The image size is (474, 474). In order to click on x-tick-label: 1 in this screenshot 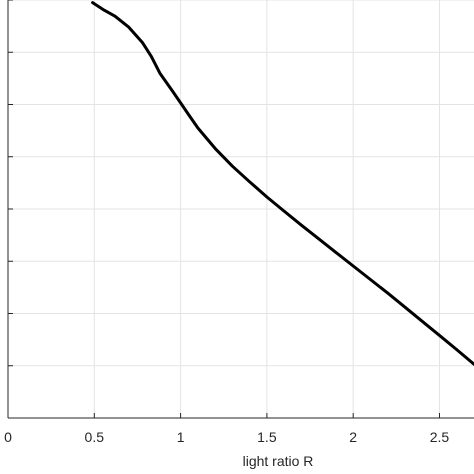, I will do `click(181, 437)`.